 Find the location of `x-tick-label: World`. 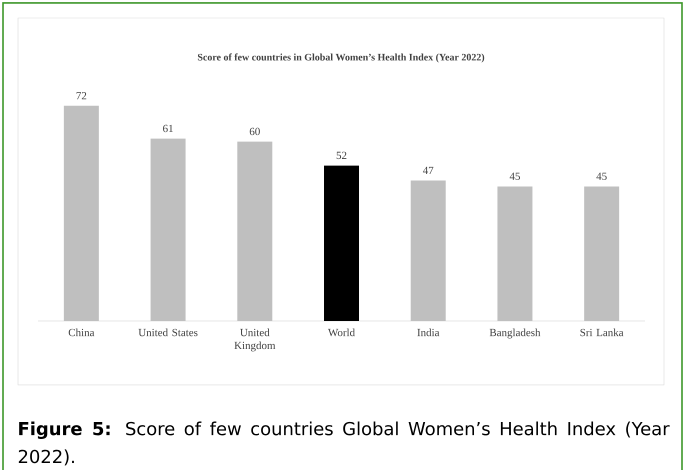

x-tick-label: World is located at coordinates (341, 332).